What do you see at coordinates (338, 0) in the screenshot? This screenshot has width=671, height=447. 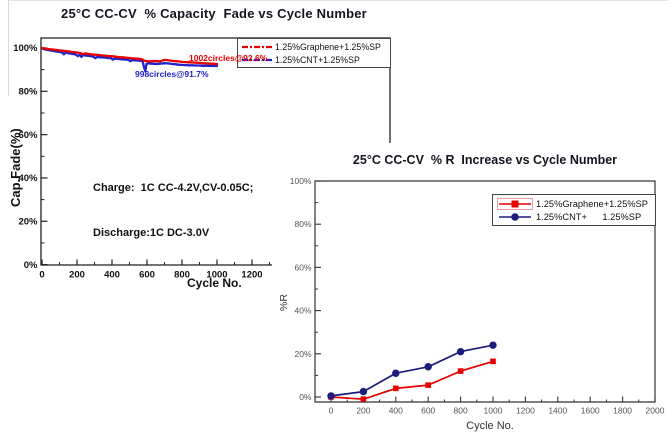 I see `page-border-top` at bounding box center [338, 0].